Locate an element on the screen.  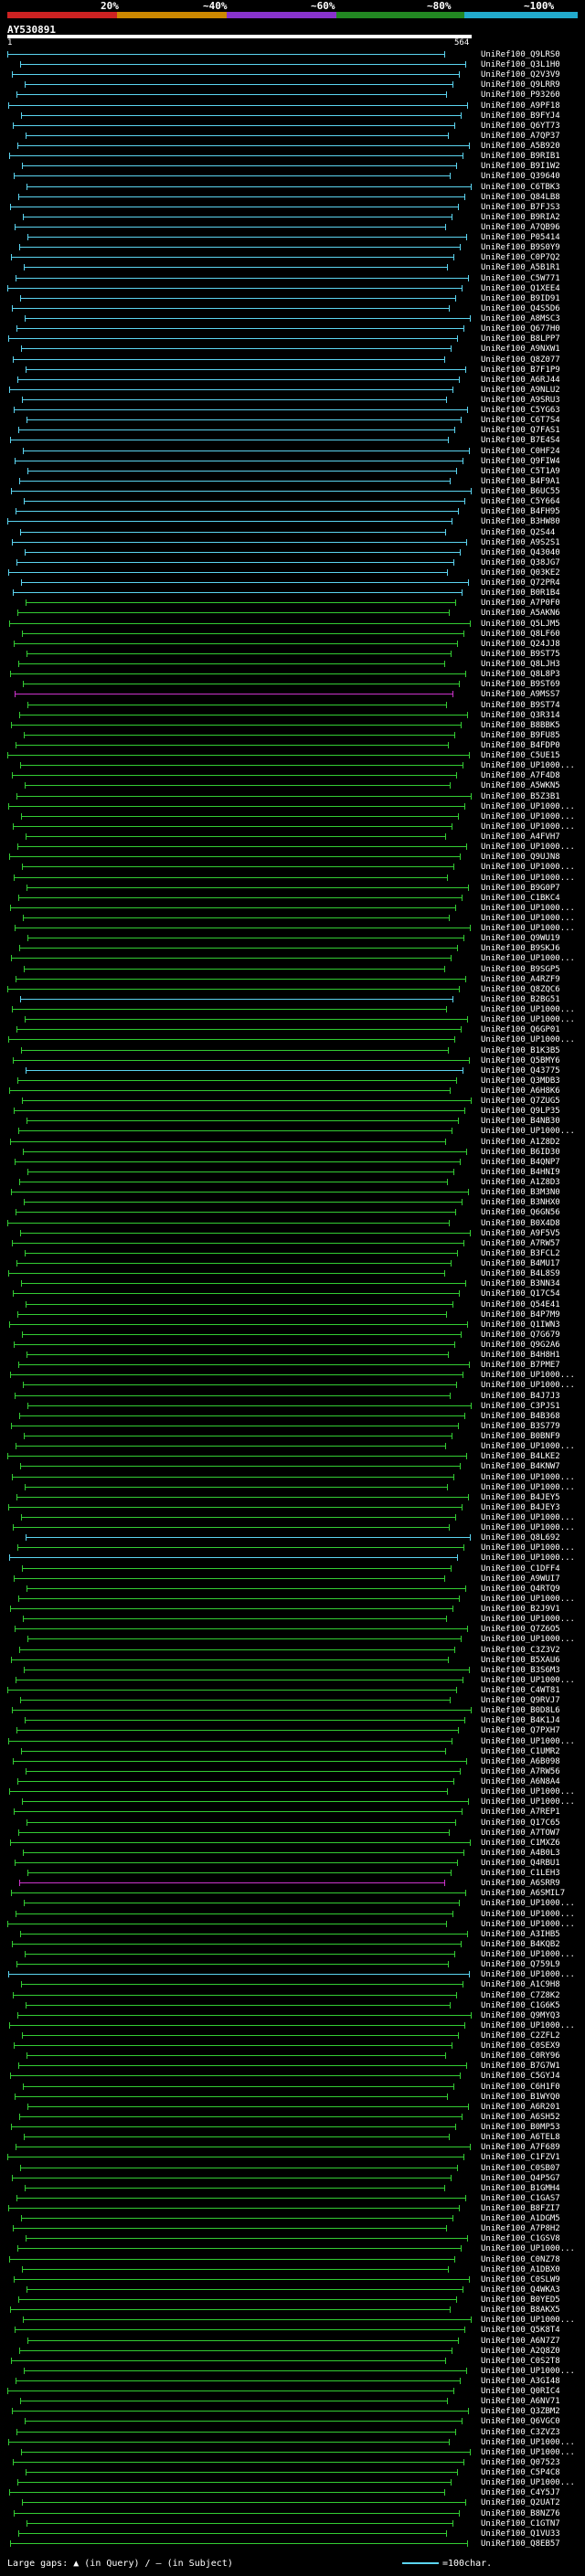
hit-row: UniRef100_Q4RTQ9 is located at coordinates (293, 1589).